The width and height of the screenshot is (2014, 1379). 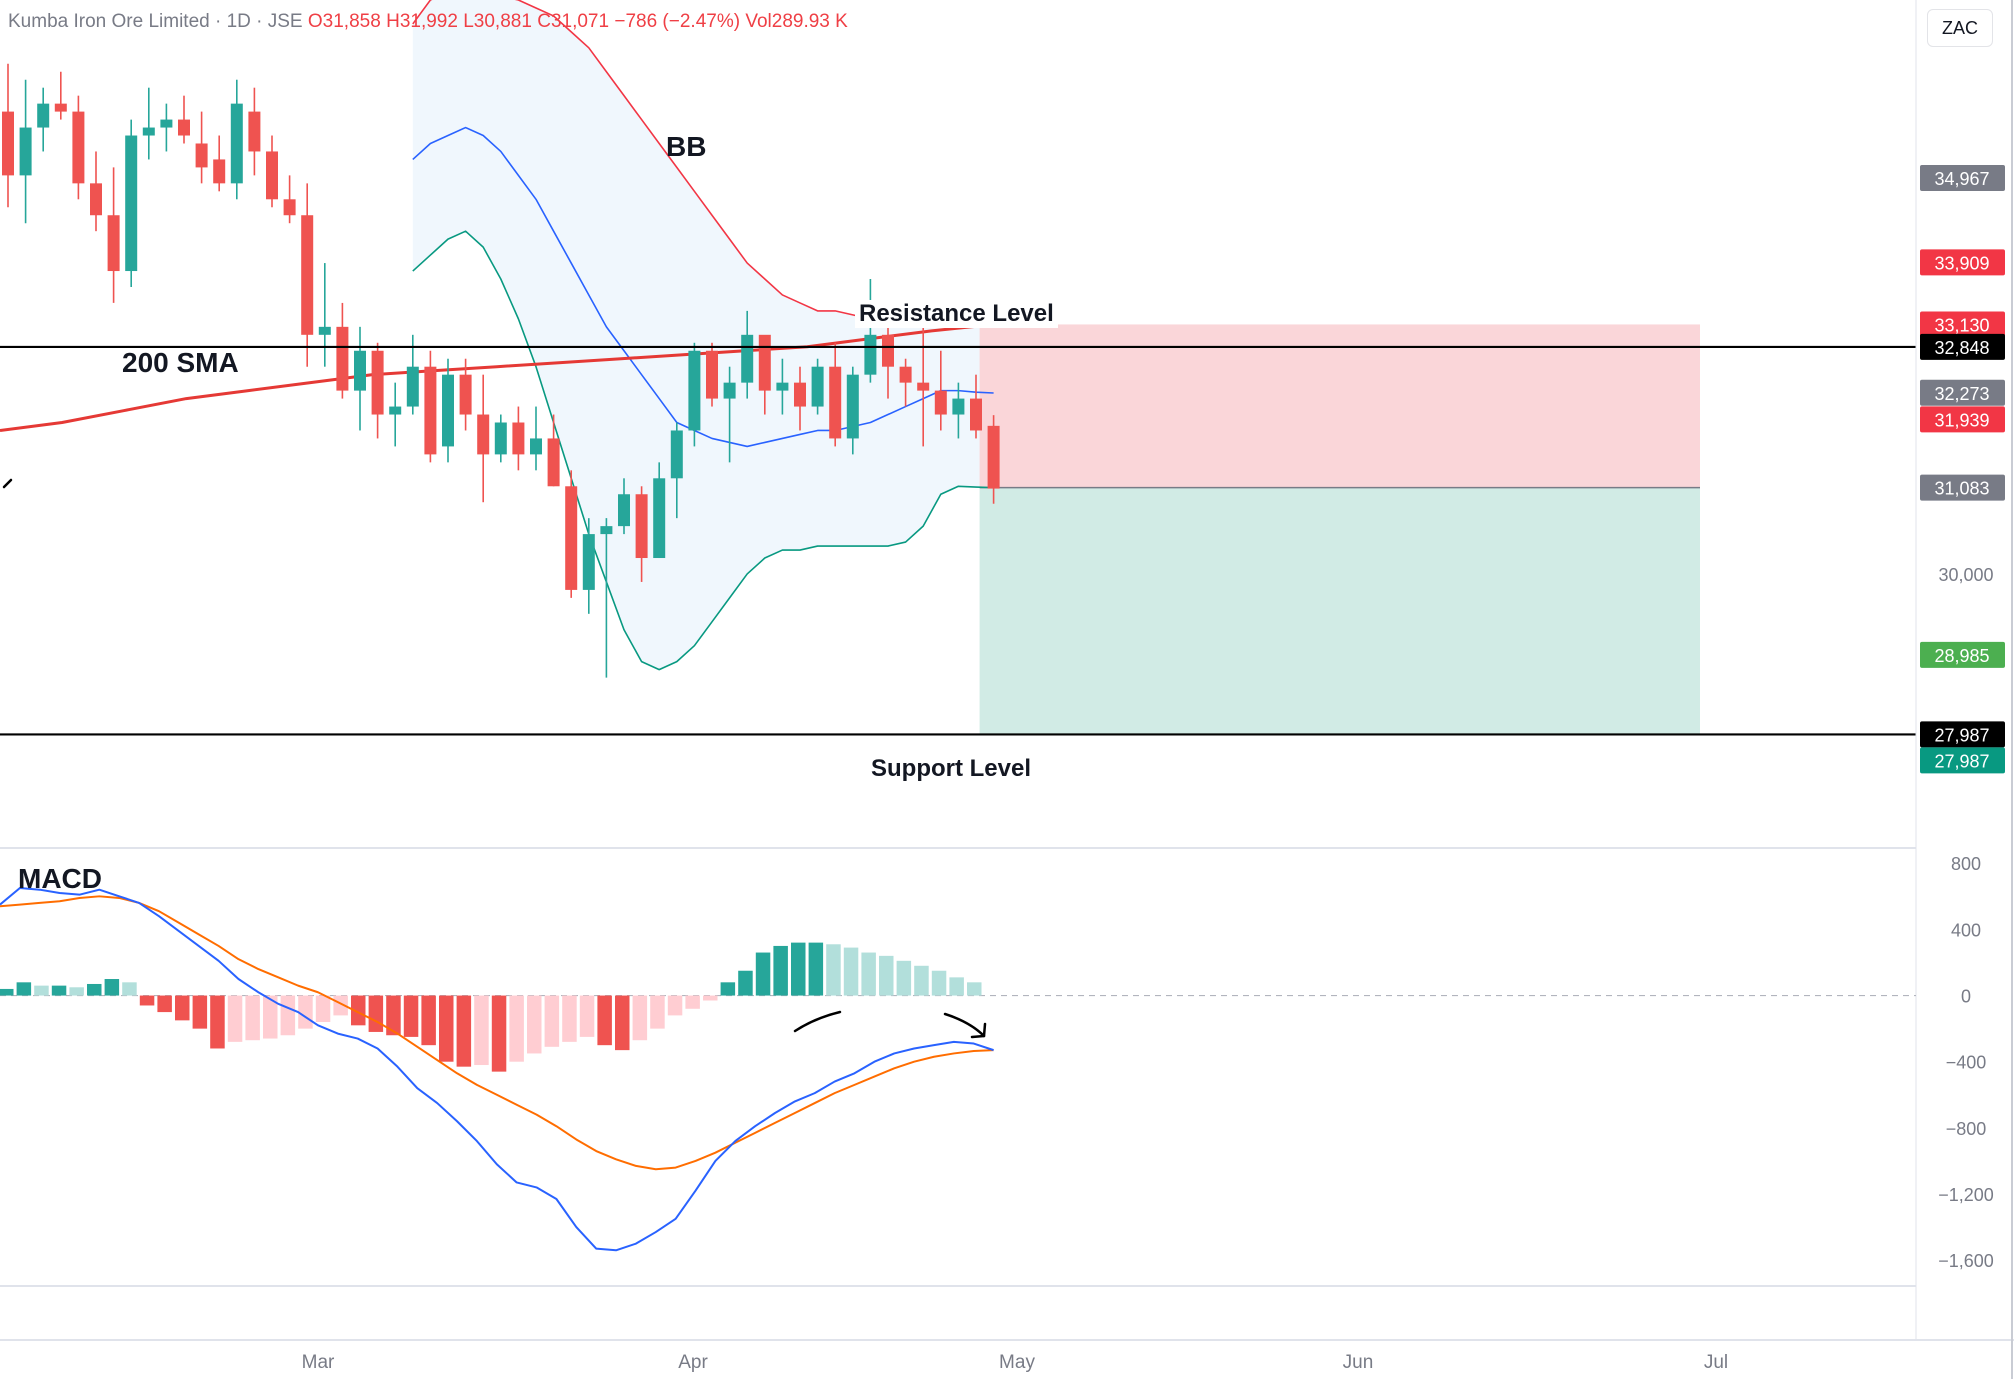 What do you see at coordinates (677, 21) in the screenshot?
I see `change-value: −786 (−2.47%)` at bounding box center [677, 21].